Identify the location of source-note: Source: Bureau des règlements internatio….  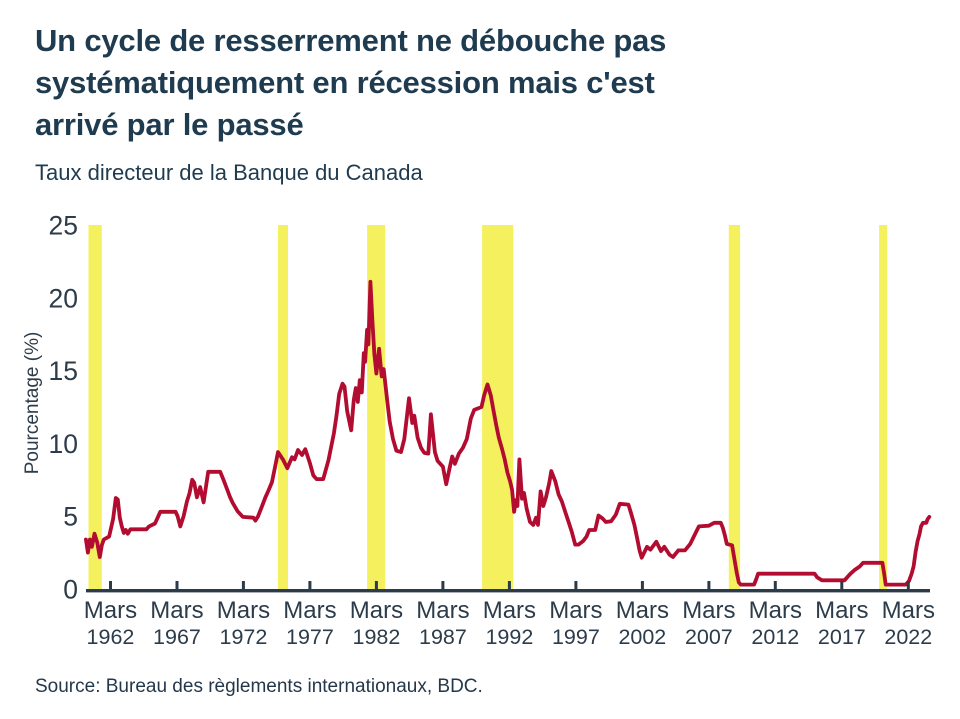
(259, 686).